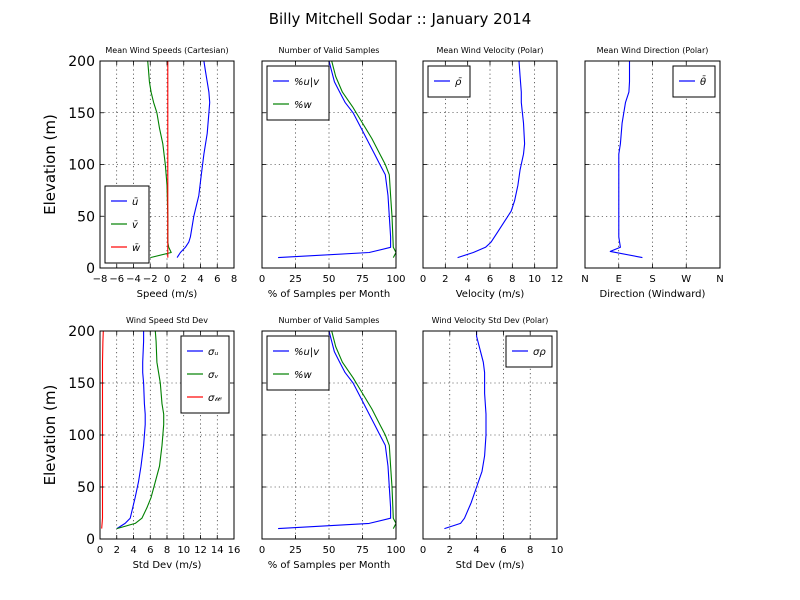  I want to click on x-tick-label: W, so click(686, 279).